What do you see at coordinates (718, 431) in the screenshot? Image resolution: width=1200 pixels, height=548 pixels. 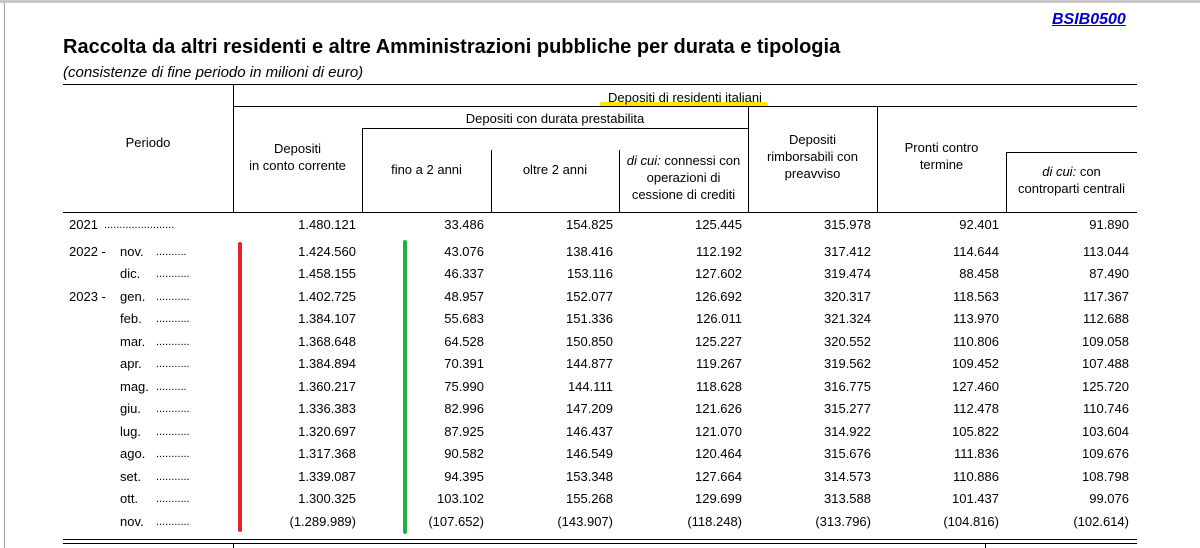 I see `cell-connessi: 121.070` at bounding box center [718, 431].